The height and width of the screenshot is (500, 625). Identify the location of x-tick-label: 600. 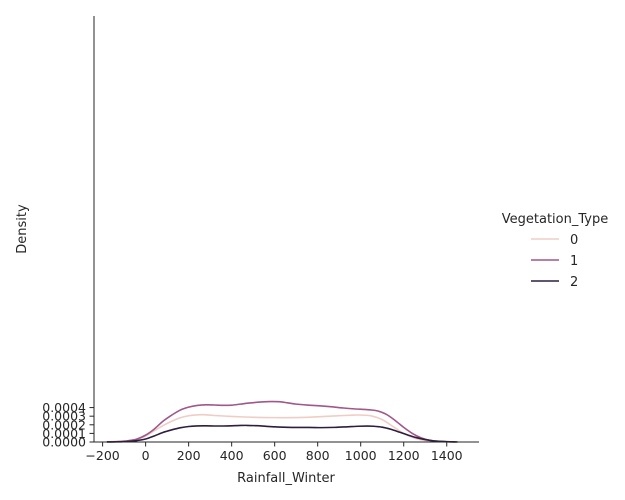
(275, 455).